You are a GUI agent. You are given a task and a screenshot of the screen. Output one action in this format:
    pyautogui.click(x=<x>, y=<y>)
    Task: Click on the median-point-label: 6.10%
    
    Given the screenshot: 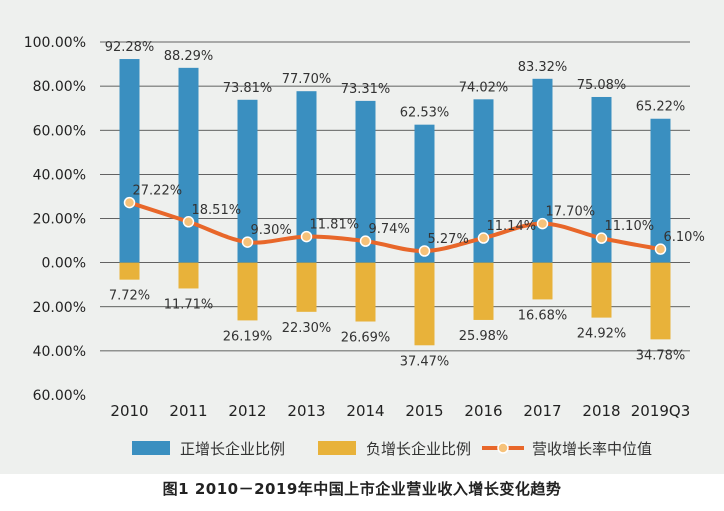 What is the action you would take?
    pyautogui.click(x=684, y=237)
    